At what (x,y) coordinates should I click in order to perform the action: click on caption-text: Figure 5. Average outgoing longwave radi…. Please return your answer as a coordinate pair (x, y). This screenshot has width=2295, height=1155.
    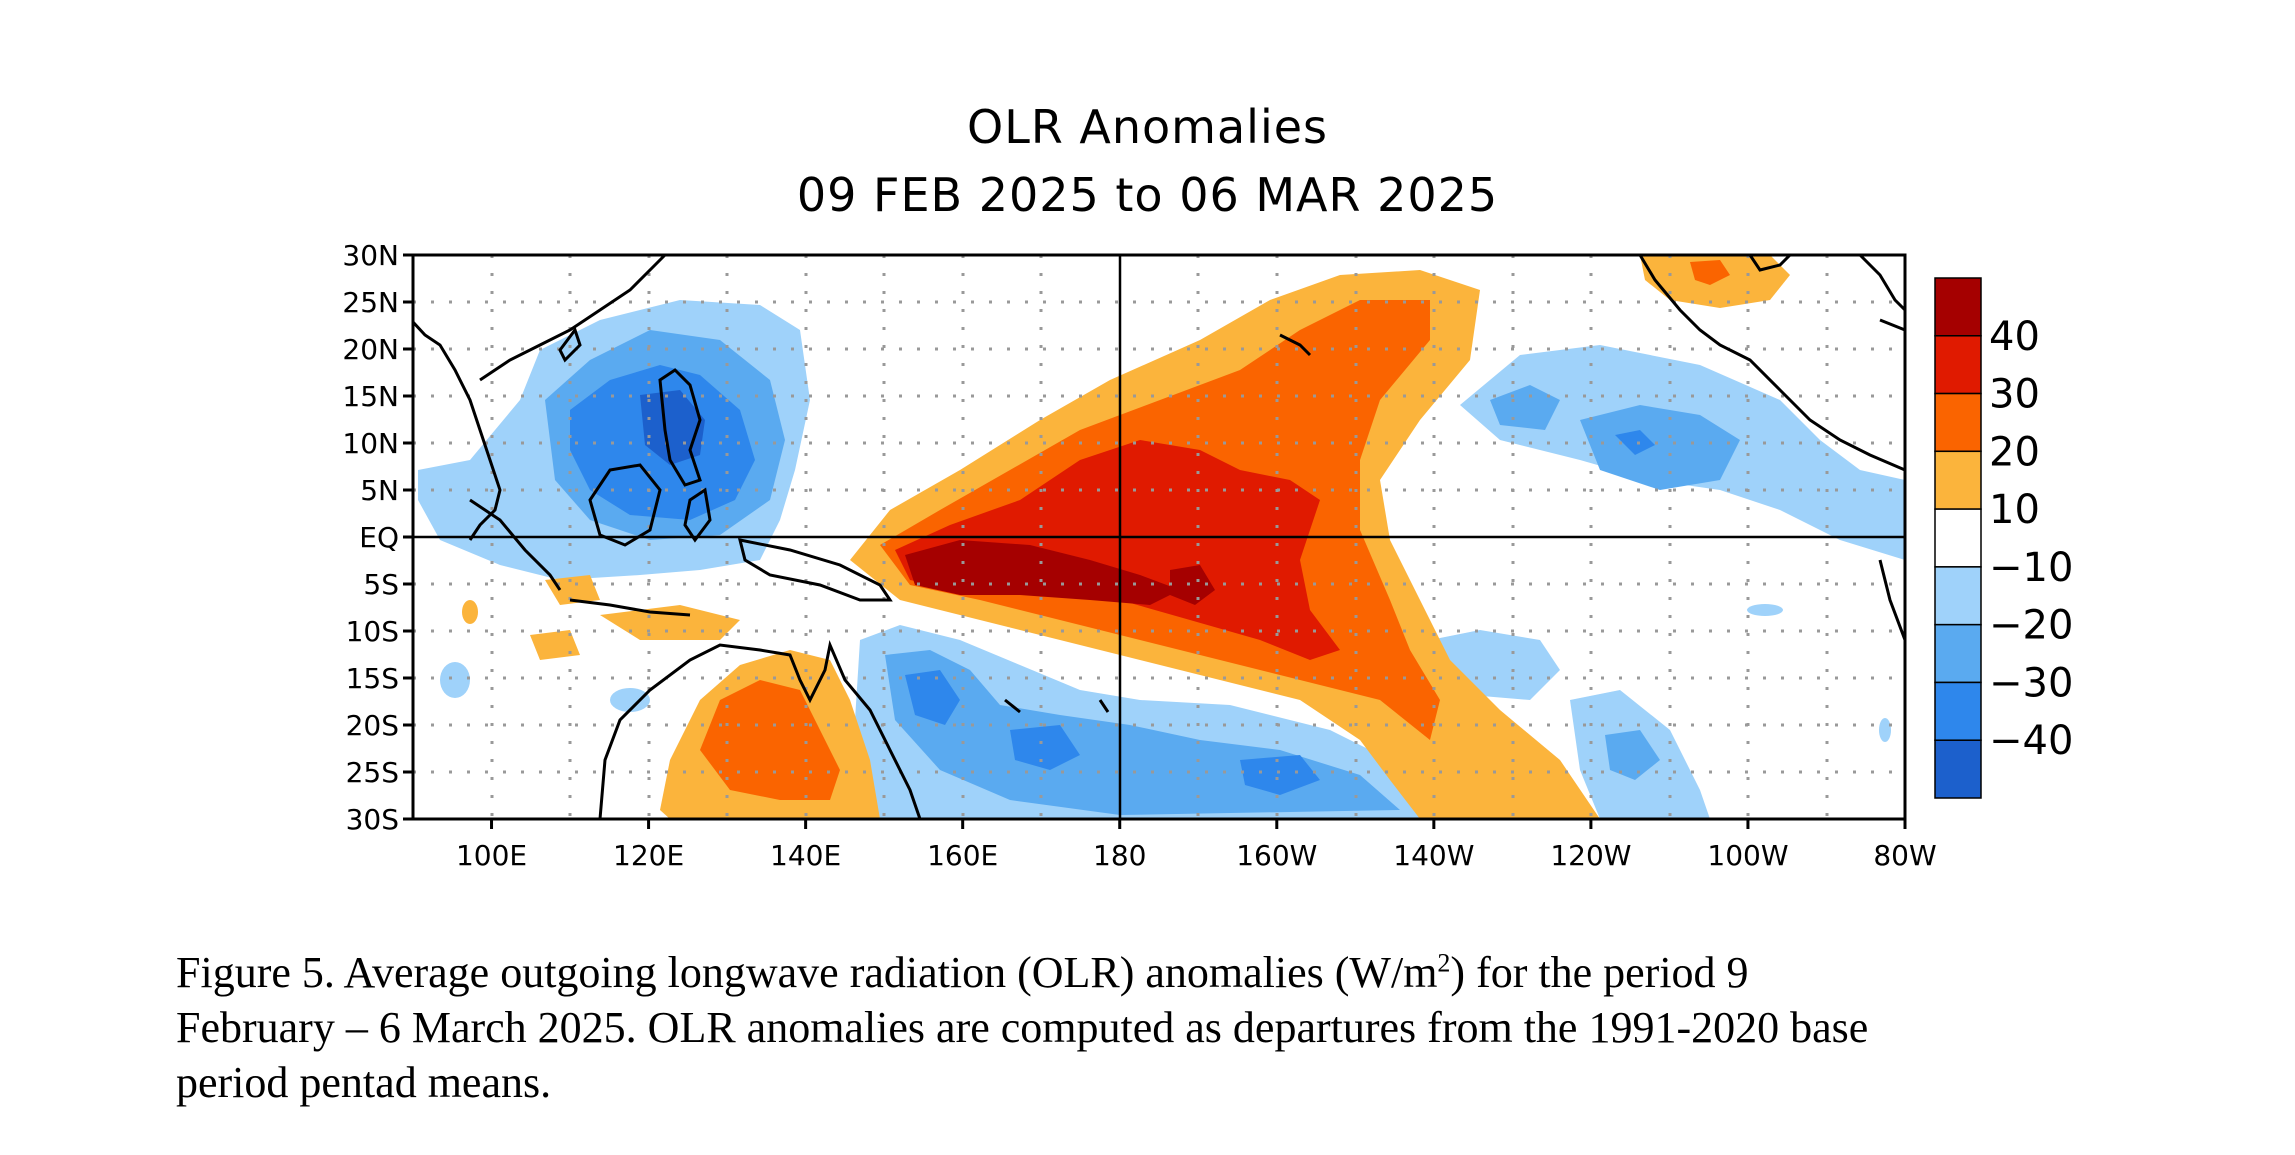
    Looking at the image, I should click on (807, 972).